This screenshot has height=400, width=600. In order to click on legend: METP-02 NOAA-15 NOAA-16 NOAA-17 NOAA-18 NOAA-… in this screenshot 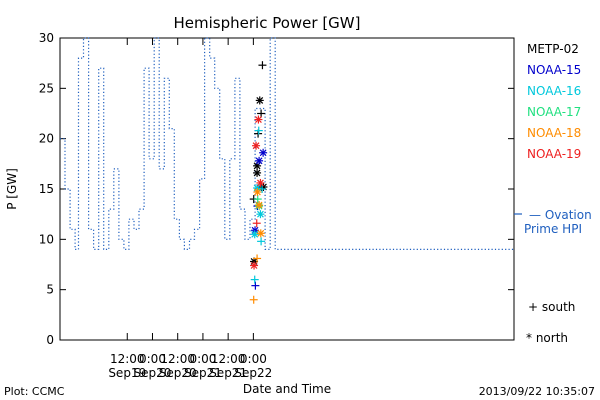, I will do `click(554, 101)`.